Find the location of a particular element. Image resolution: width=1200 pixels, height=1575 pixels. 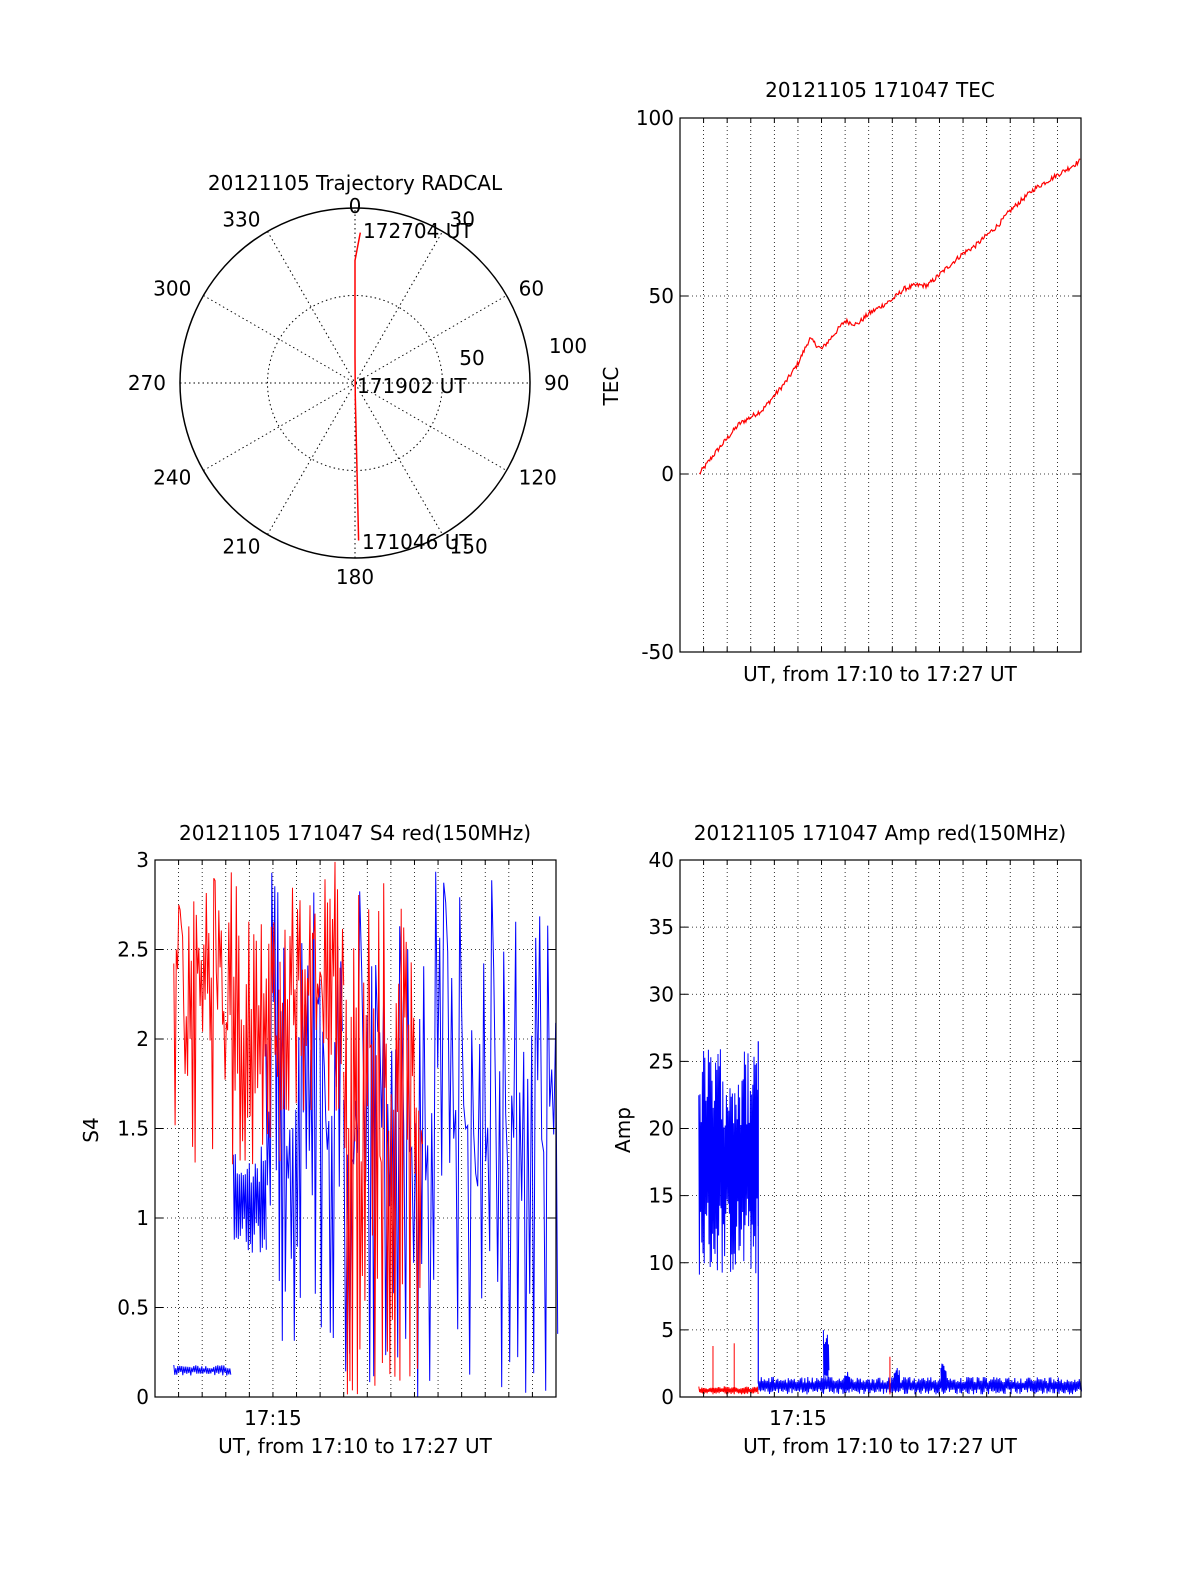

amp-ytick-label: 35 is located at coordinates (661, 927).